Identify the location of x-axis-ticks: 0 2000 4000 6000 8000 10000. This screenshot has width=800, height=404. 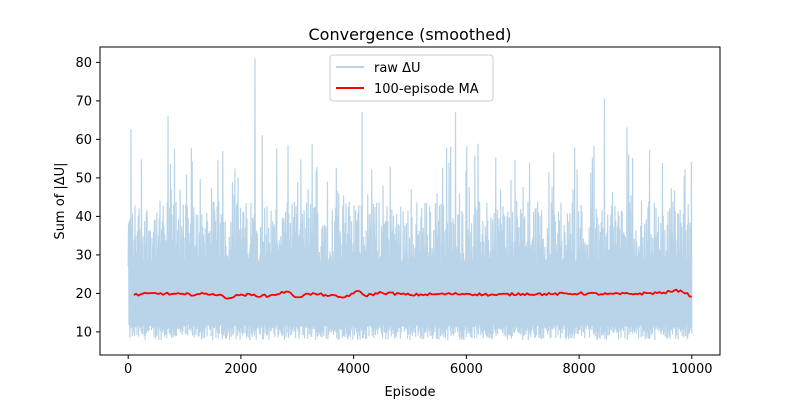
(418, 366).